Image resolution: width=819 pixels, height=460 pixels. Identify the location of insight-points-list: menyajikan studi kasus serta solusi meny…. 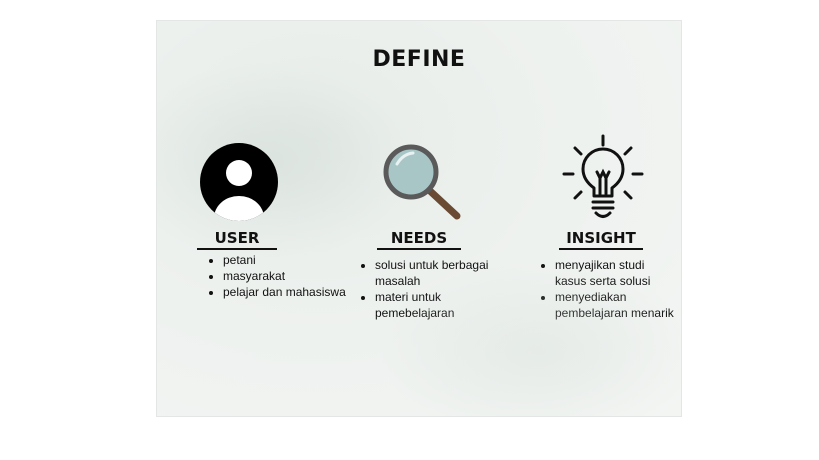
(608, 289).